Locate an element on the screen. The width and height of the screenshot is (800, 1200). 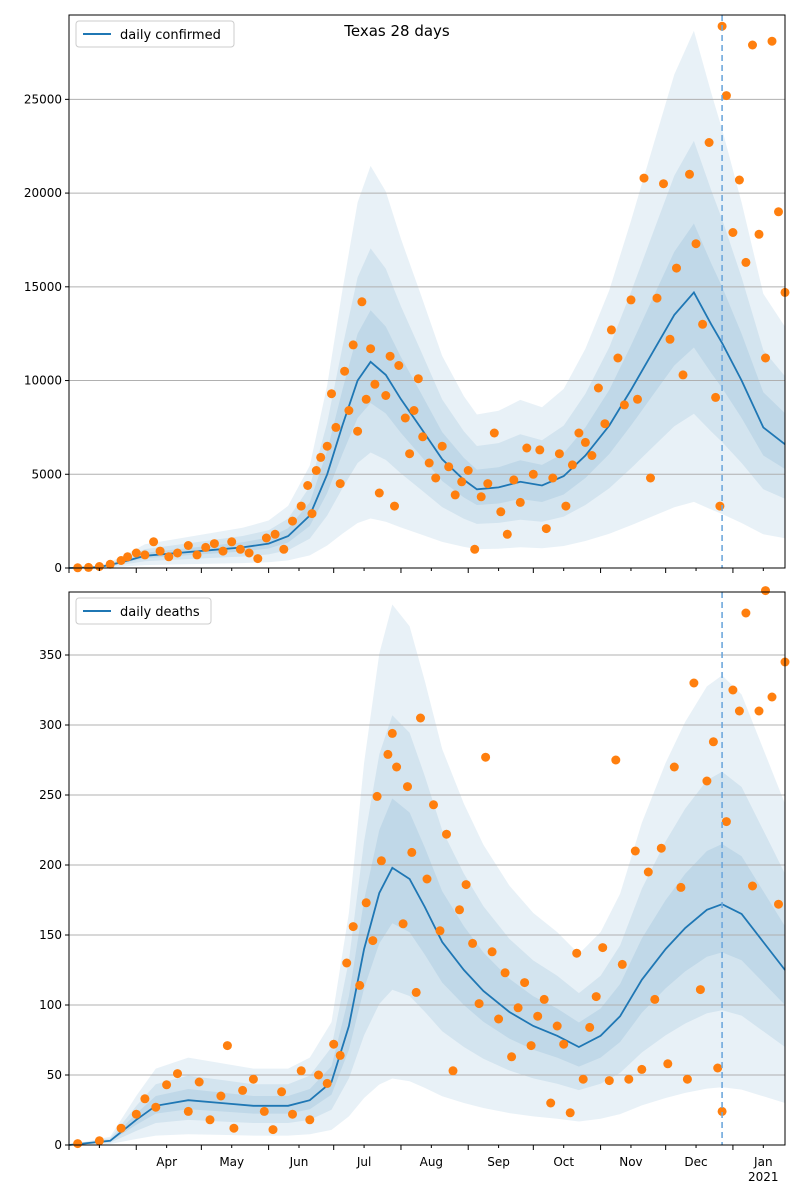
x-tick-label: May is located at coordinates (231, 1162).